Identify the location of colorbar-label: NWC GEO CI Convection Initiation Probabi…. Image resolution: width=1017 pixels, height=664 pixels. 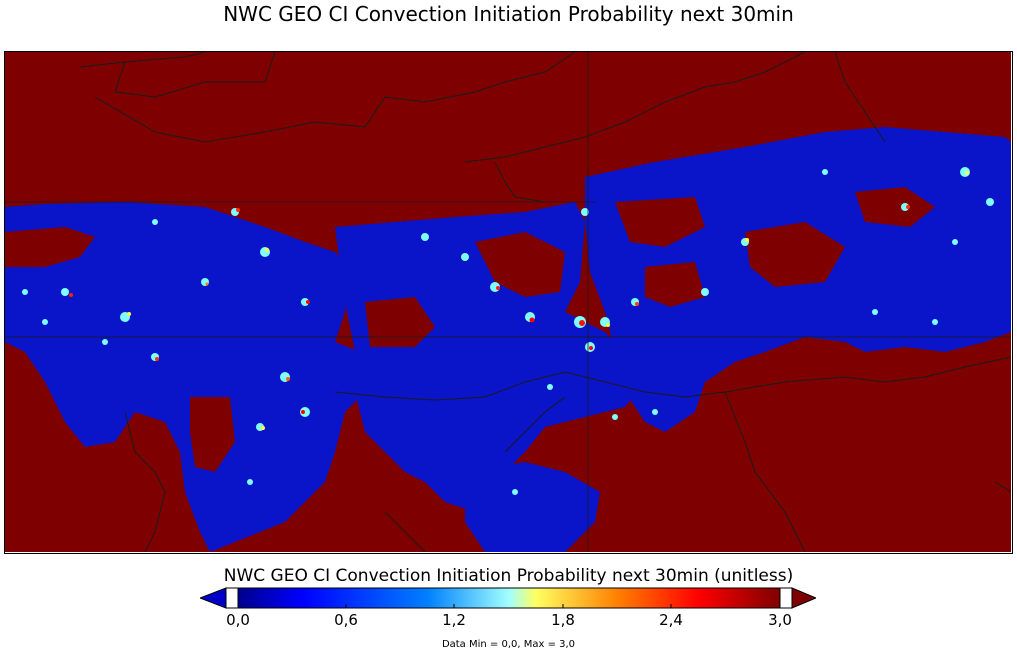
(508, 576).